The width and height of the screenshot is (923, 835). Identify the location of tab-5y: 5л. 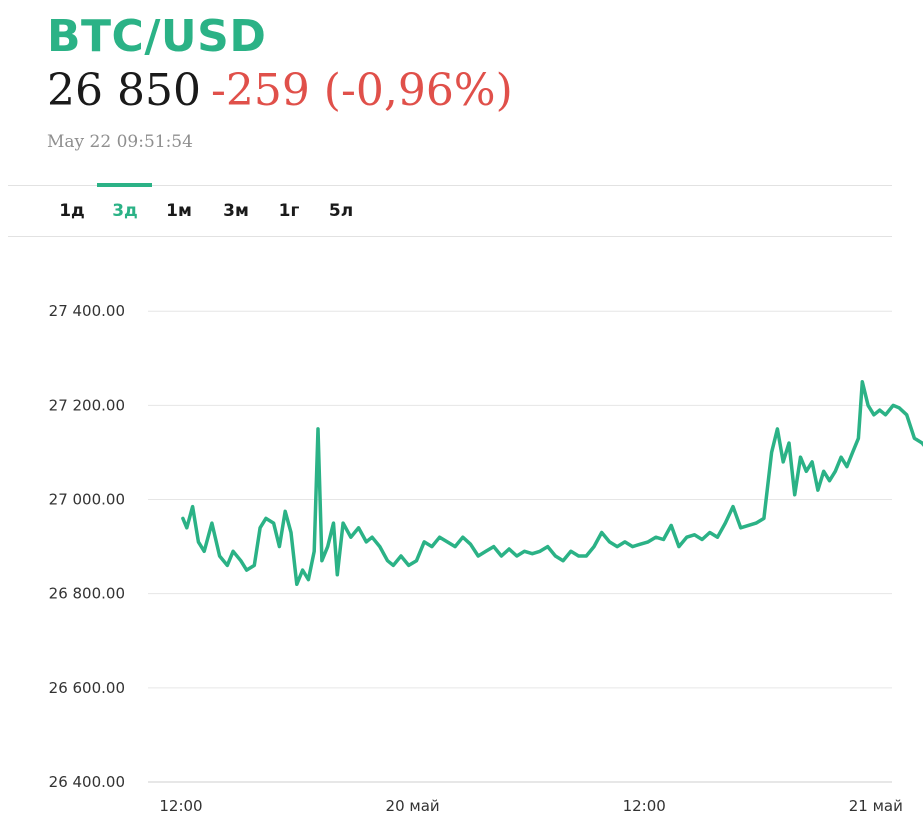
(341, 211).